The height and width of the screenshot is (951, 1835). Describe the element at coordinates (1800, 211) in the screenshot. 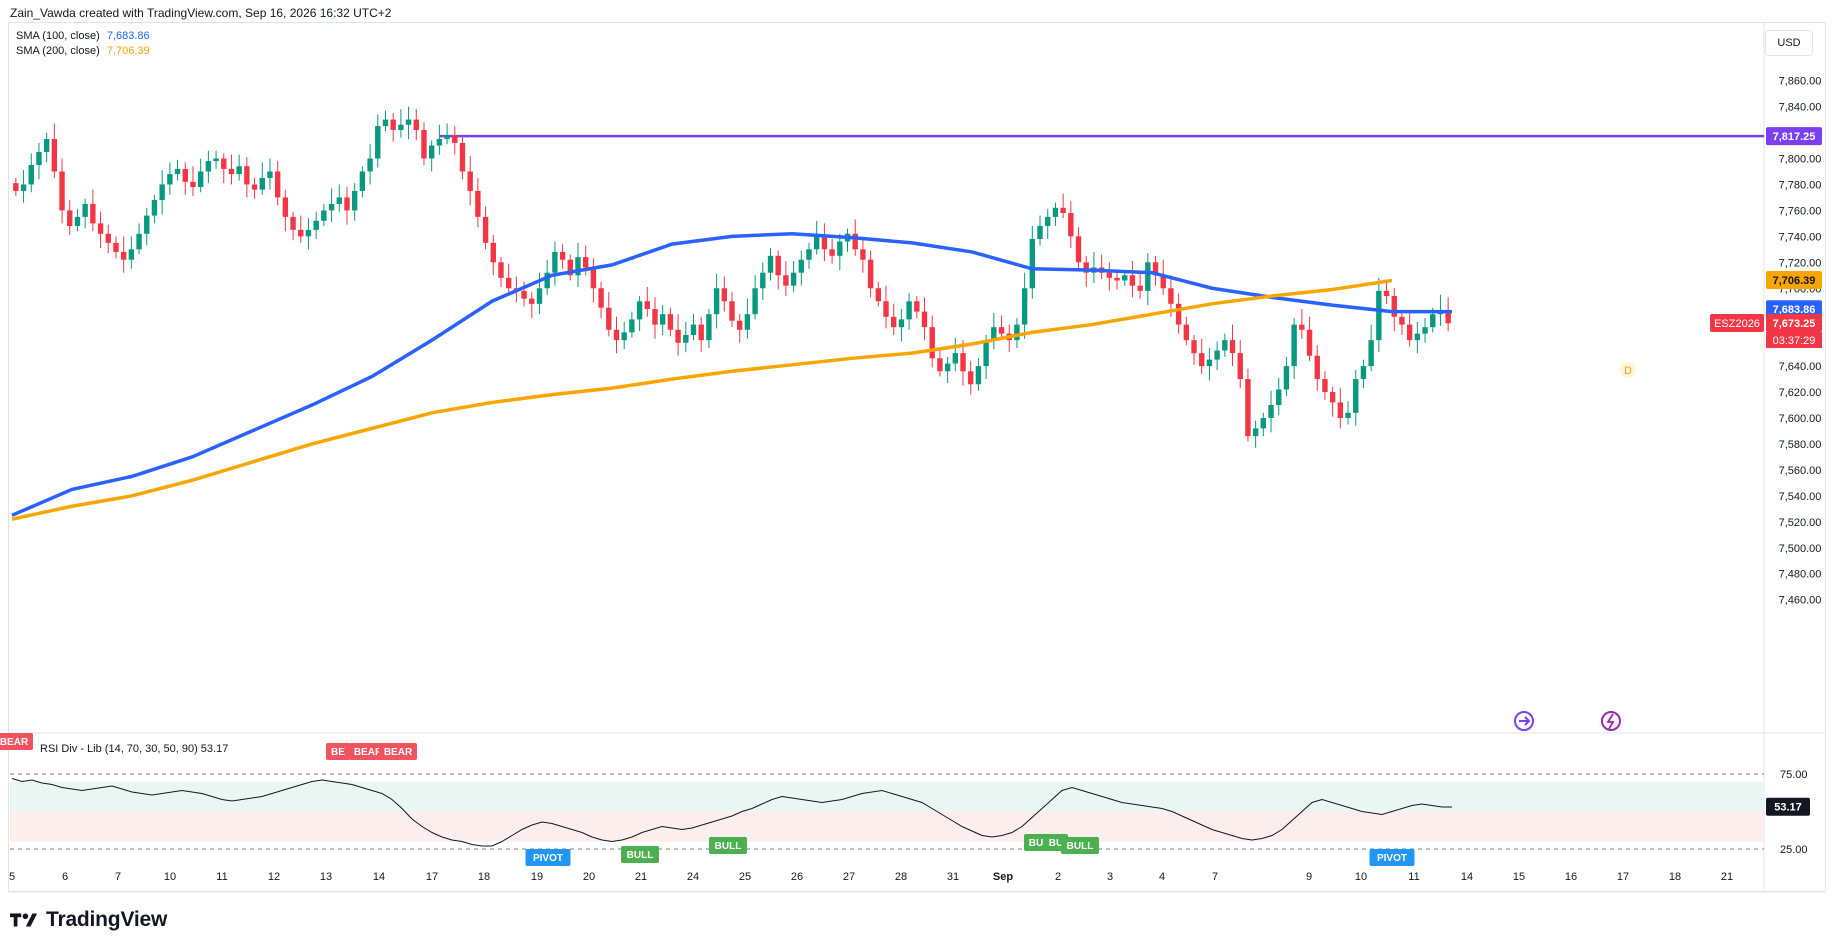

I see `y-tick-label: 7,760.00` at that location.